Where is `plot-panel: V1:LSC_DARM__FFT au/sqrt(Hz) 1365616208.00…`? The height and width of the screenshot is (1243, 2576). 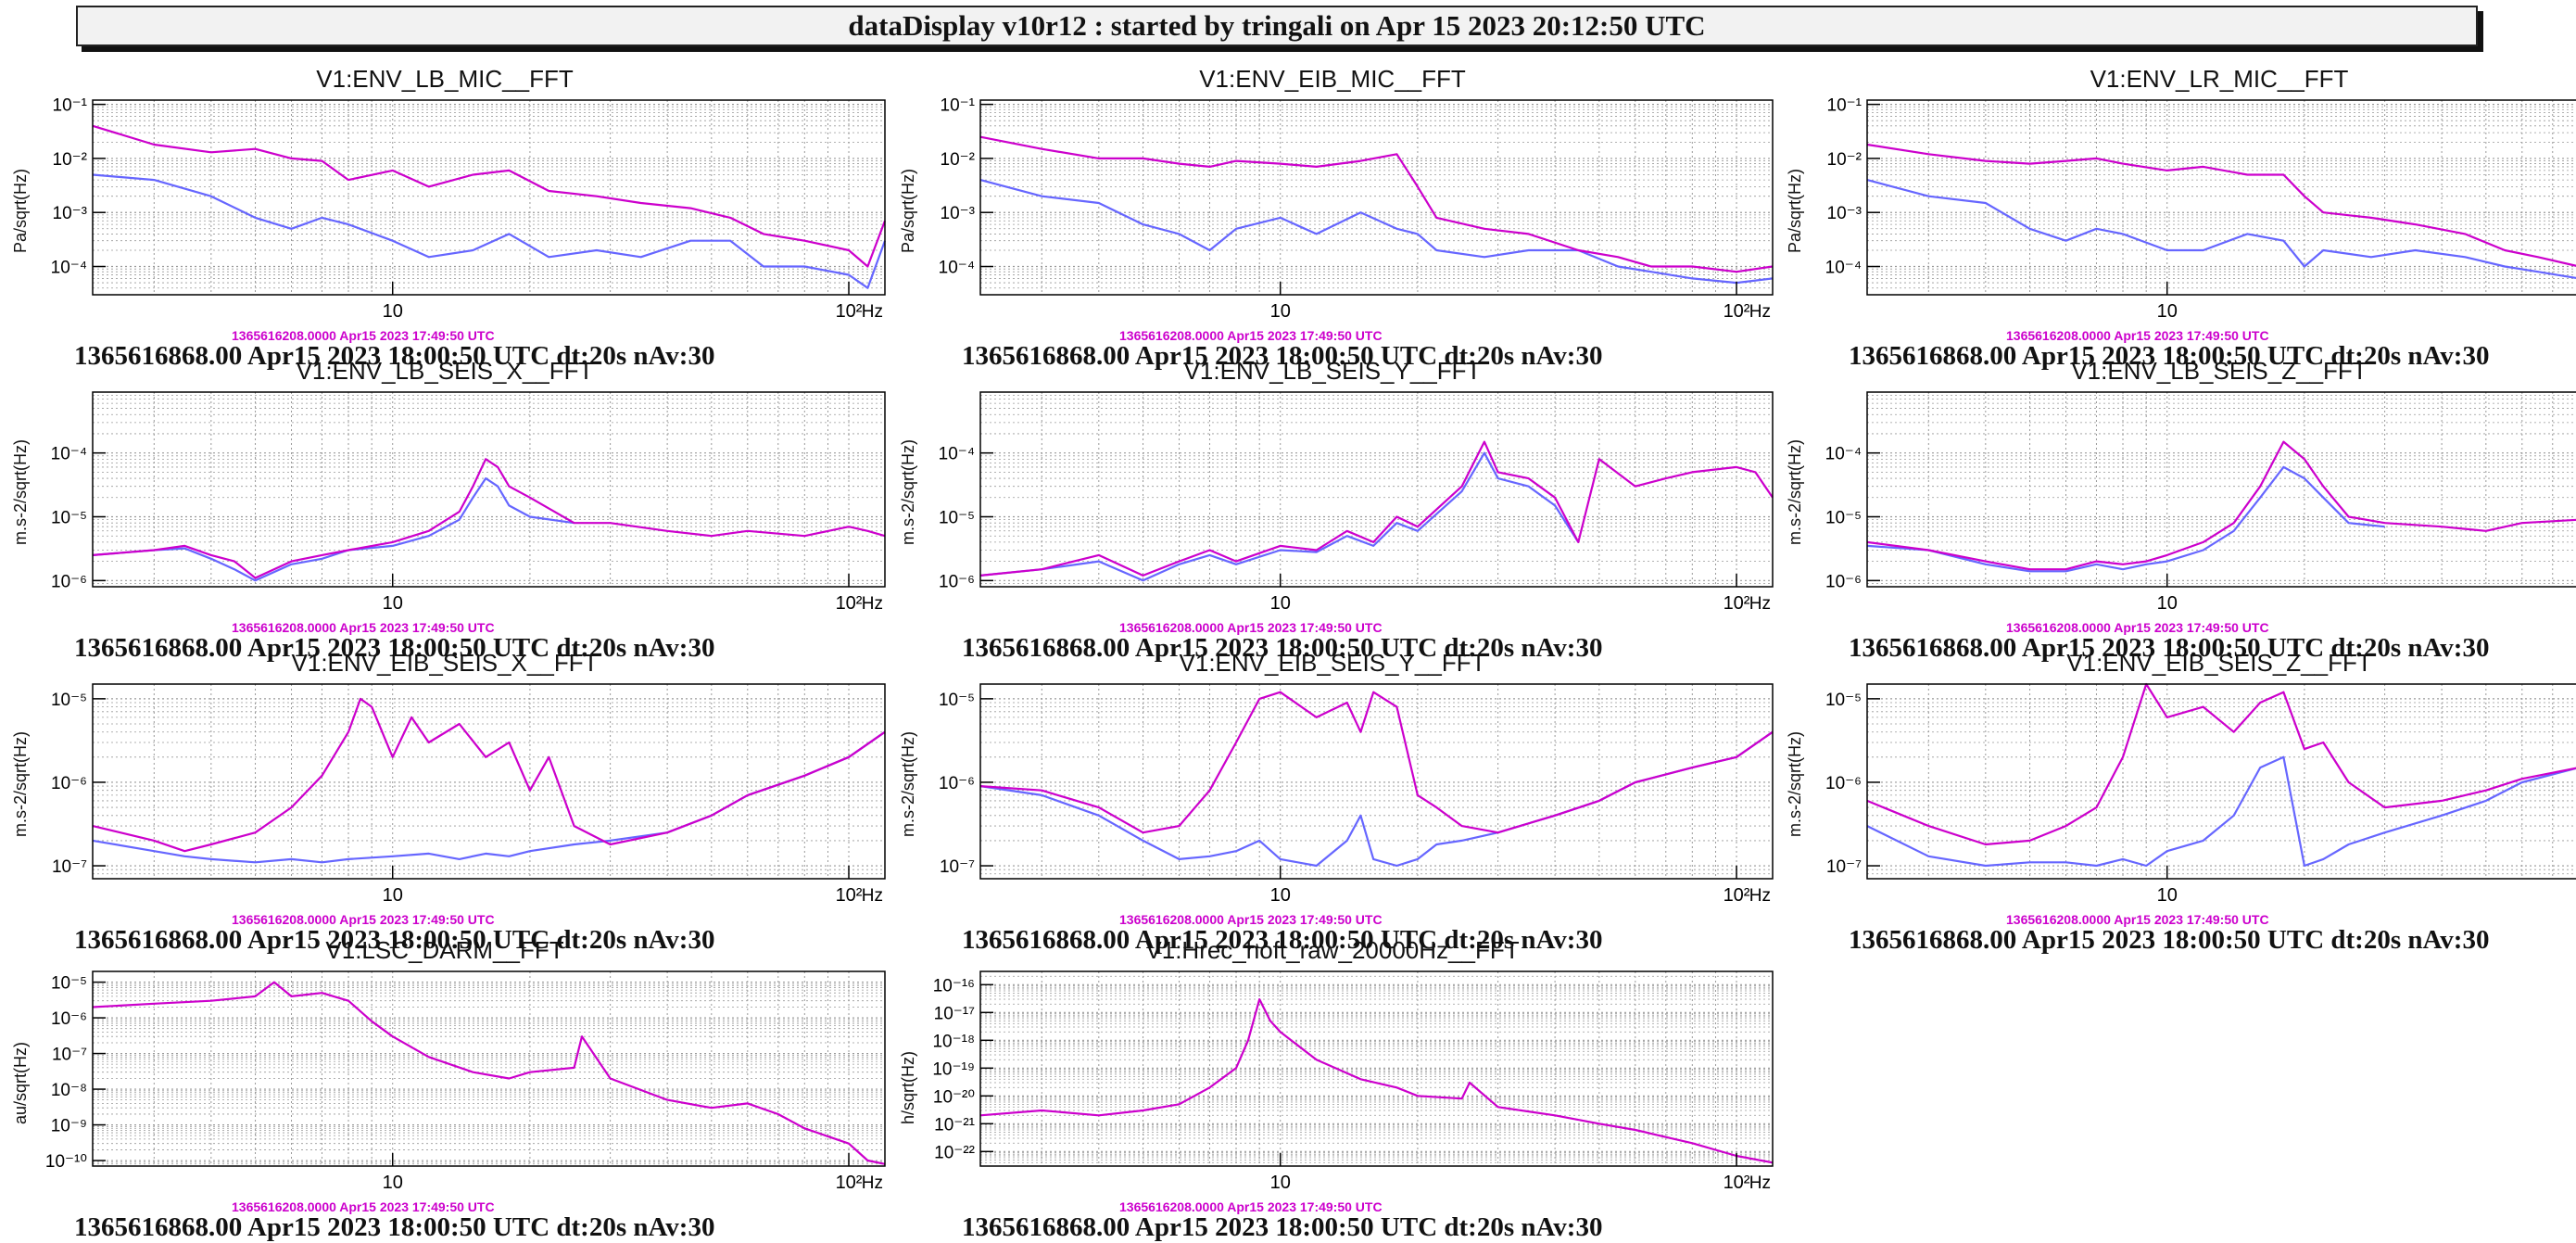 plot-panel: V1:LSC_DARM__FFT au/sqrt(Hz) 1365616208.00… is located at coordinates (445, 1089).